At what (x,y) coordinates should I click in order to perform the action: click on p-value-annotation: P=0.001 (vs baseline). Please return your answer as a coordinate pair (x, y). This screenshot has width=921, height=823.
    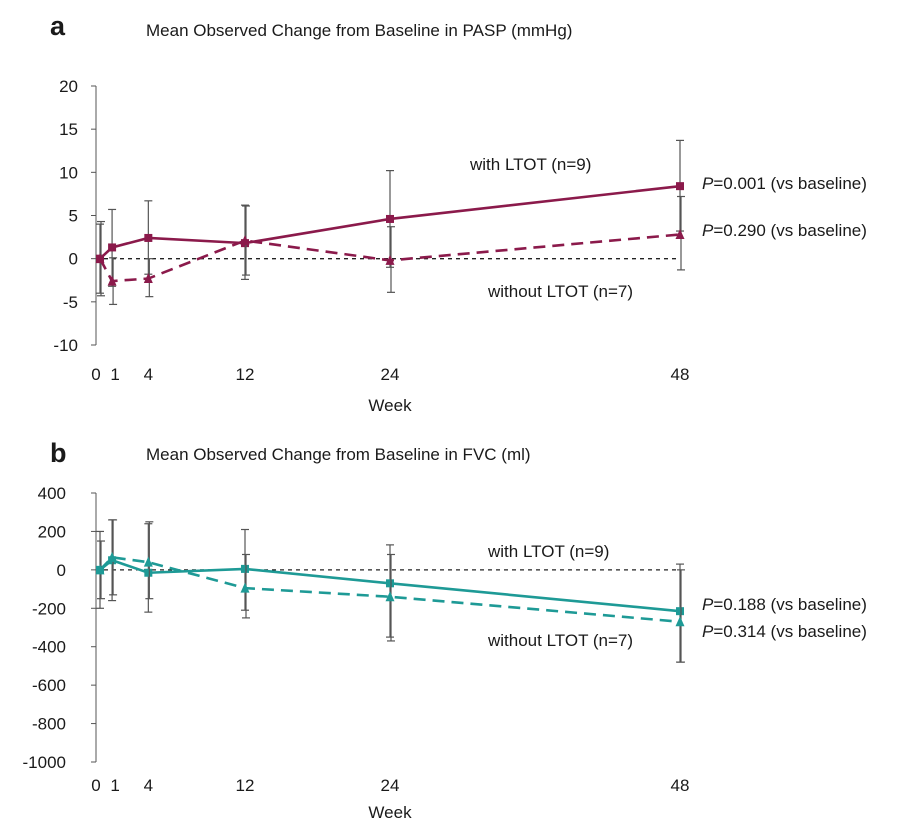
    Looking at the image, I should click on (784, 183).